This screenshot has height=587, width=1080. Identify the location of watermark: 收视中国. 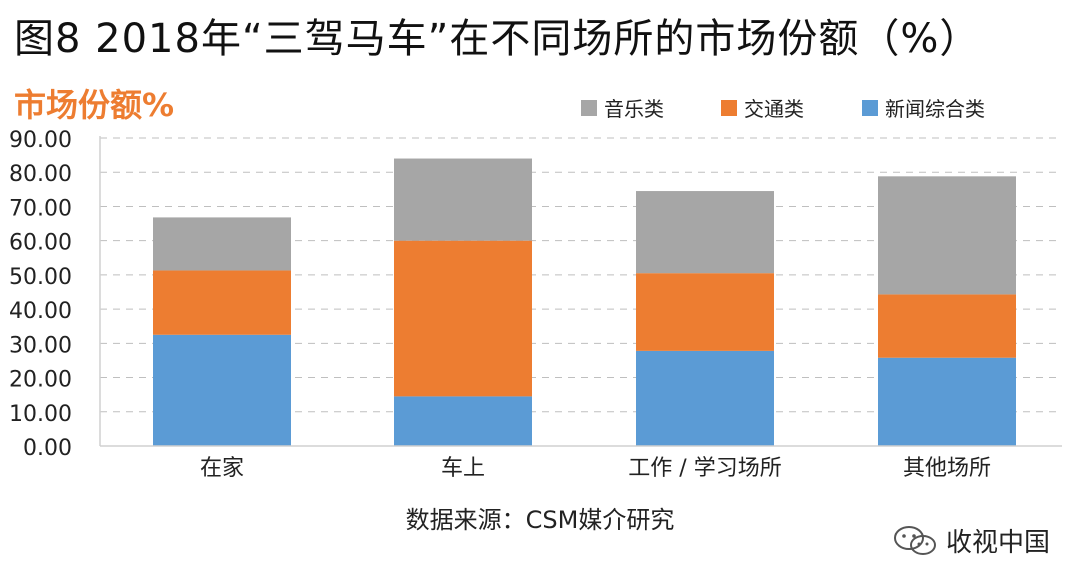
(971, 540).